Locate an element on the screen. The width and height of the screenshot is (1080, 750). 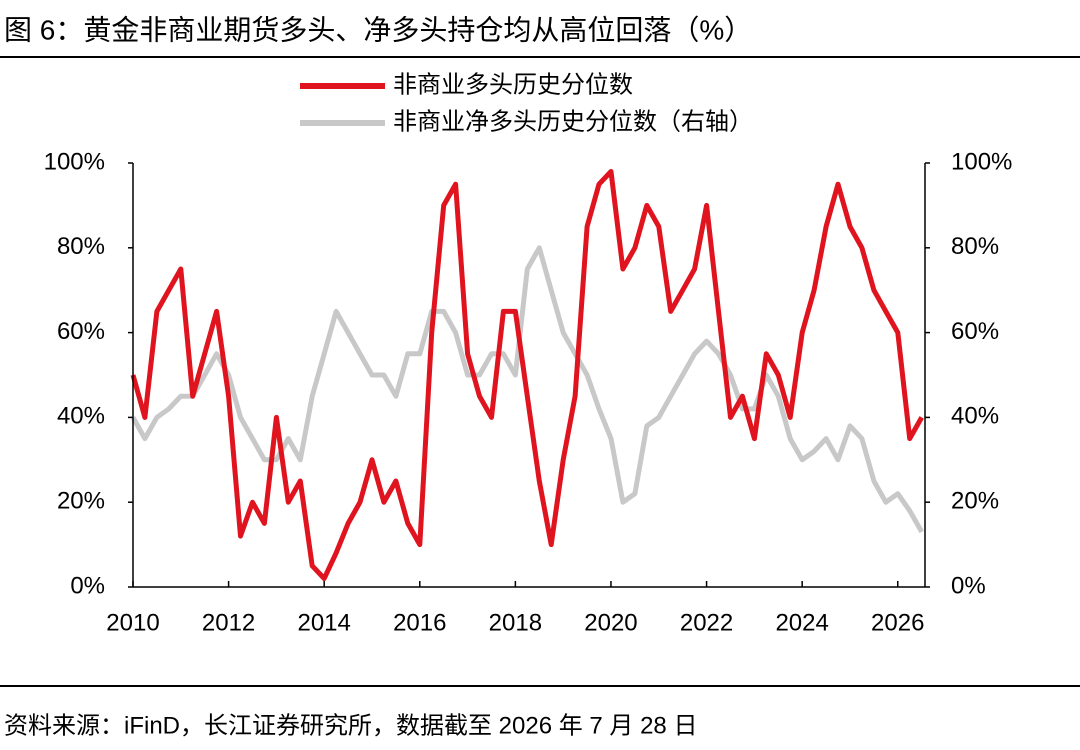
x-tick-label: 2016 is located at coordinates (419, 622).